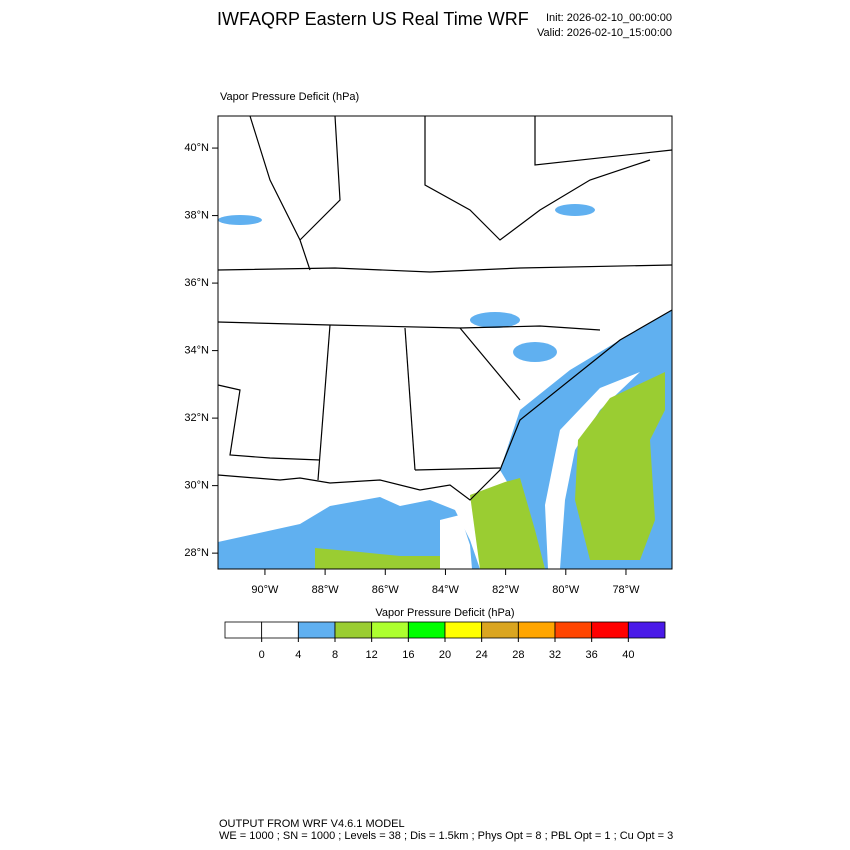 Image resolution: width=850 pixels, height=850 pixels. What do you see at coordinates (326, 590) in the screenshot?
I see `x-tick-label: 88°W` at bounding box center [326, 590].